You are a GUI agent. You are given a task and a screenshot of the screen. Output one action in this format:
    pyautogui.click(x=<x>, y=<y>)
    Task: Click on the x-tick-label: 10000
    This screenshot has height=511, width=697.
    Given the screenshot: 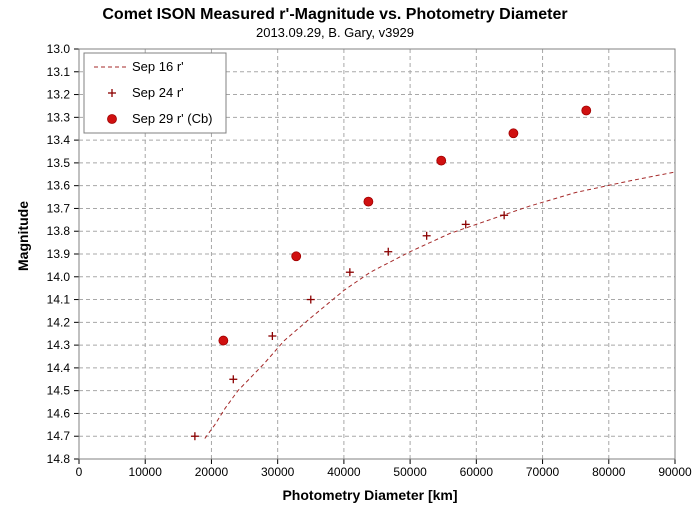 What is the action you would take?
    pyautogui.click(x=146, y=472)
    